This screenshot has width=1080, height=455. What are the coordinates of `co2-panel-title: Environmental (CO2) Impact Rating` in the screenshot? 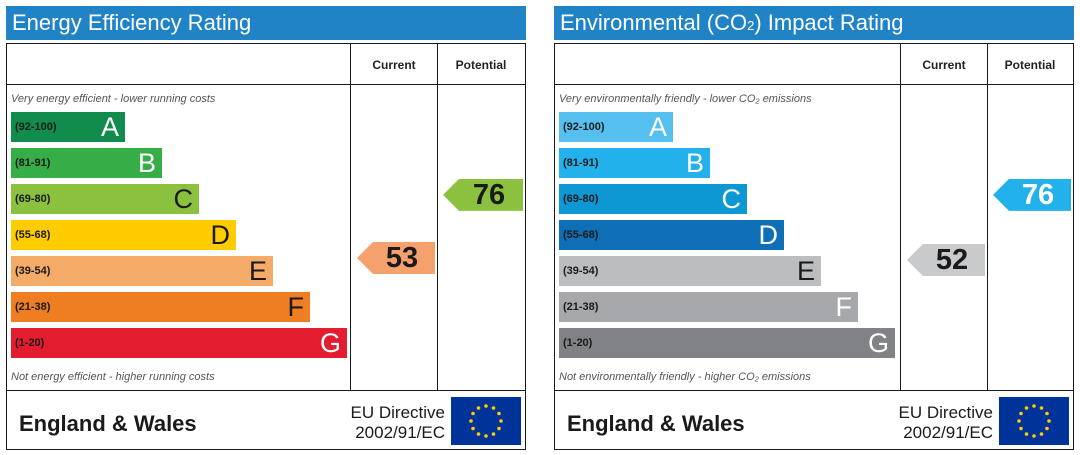 It's located at (814, 23).